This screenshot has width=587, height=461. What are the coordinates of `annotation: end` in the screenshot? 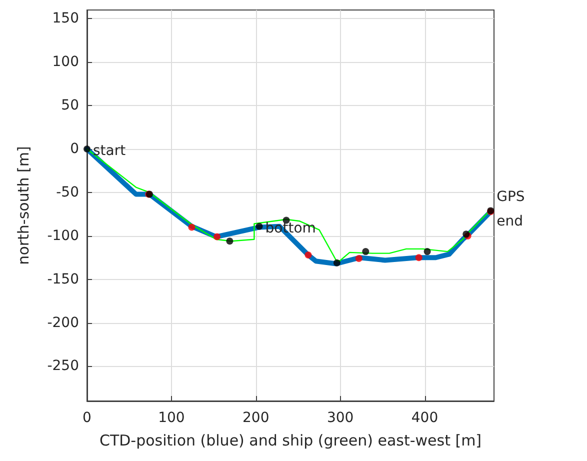 It's located at (509, 222).